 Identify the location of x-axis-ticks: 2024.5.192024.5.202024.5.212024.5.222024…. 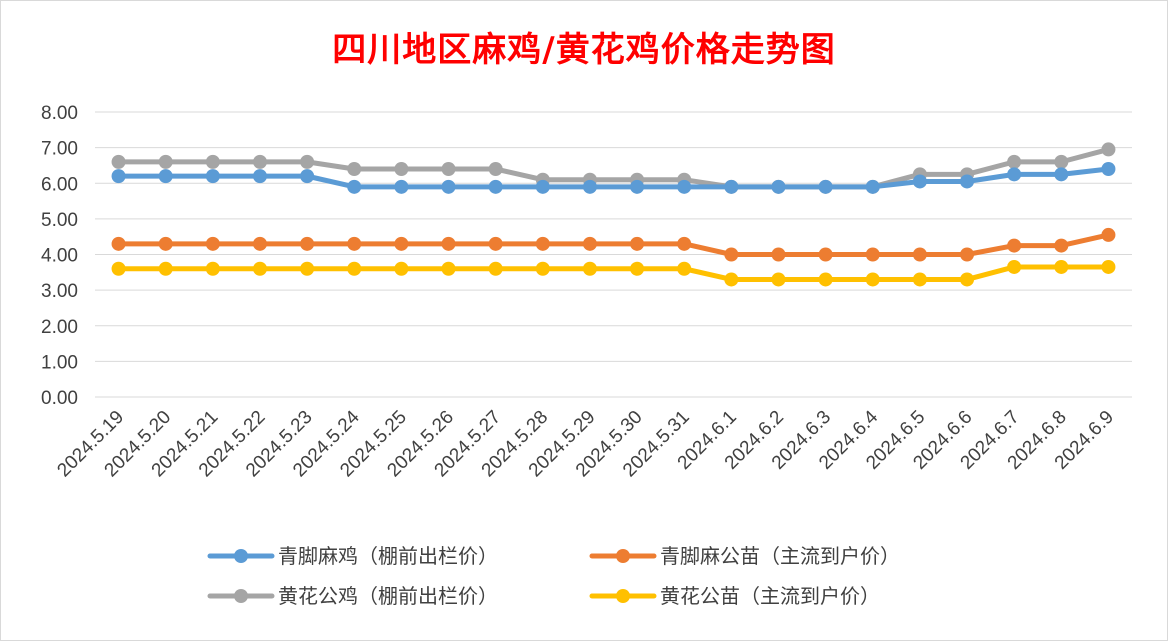
(585, 443).